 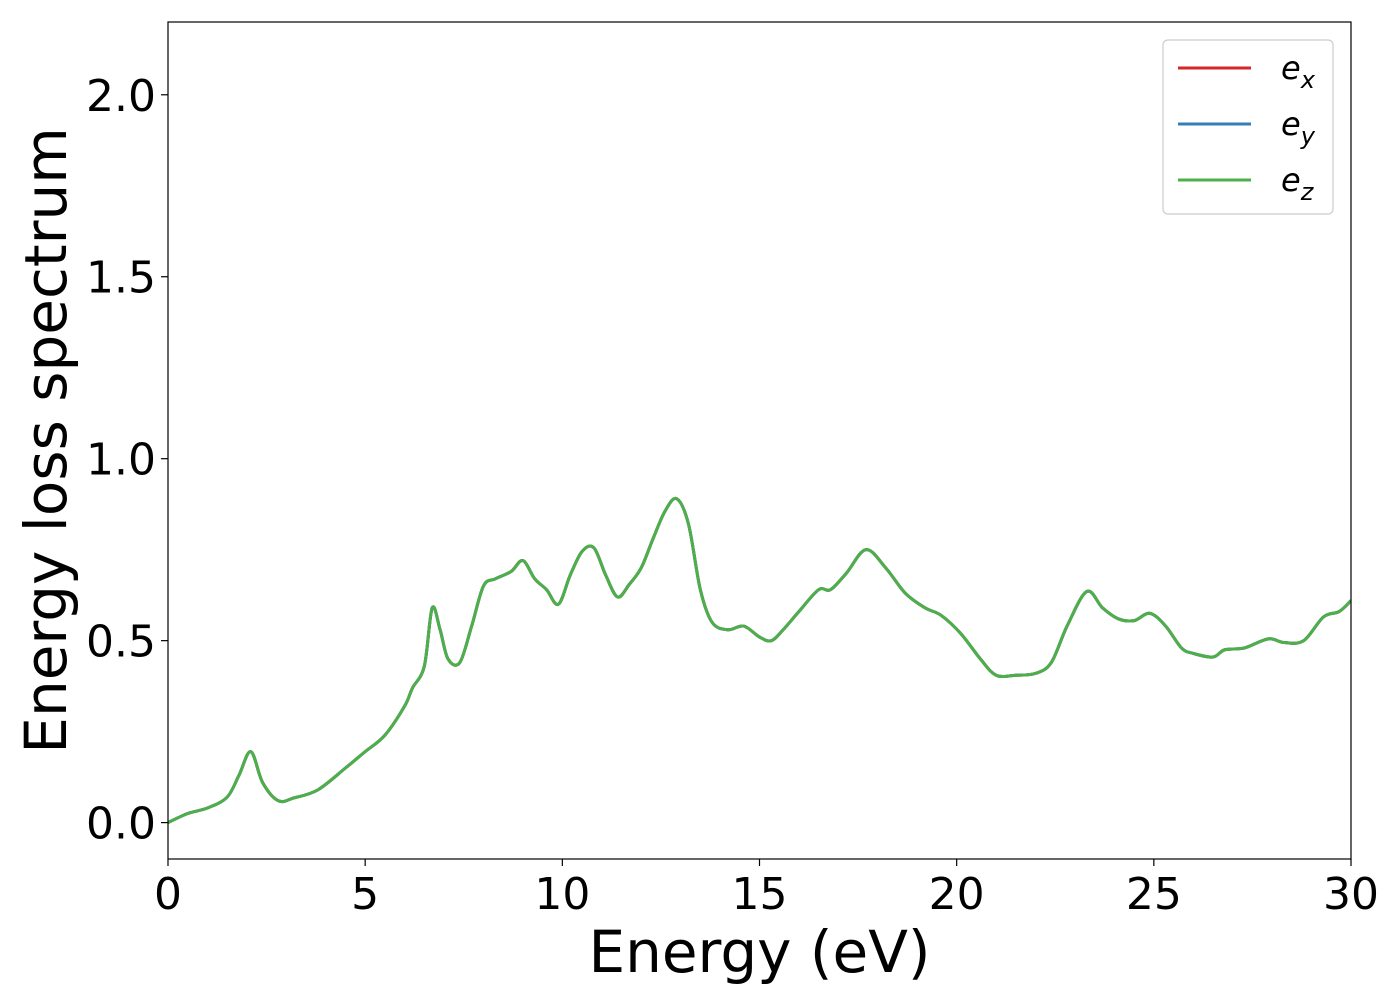 What do you see at coordinates (562, 894) in the screenshot?
I see `x-tick-label: 10` at bounding box center [562, 894].